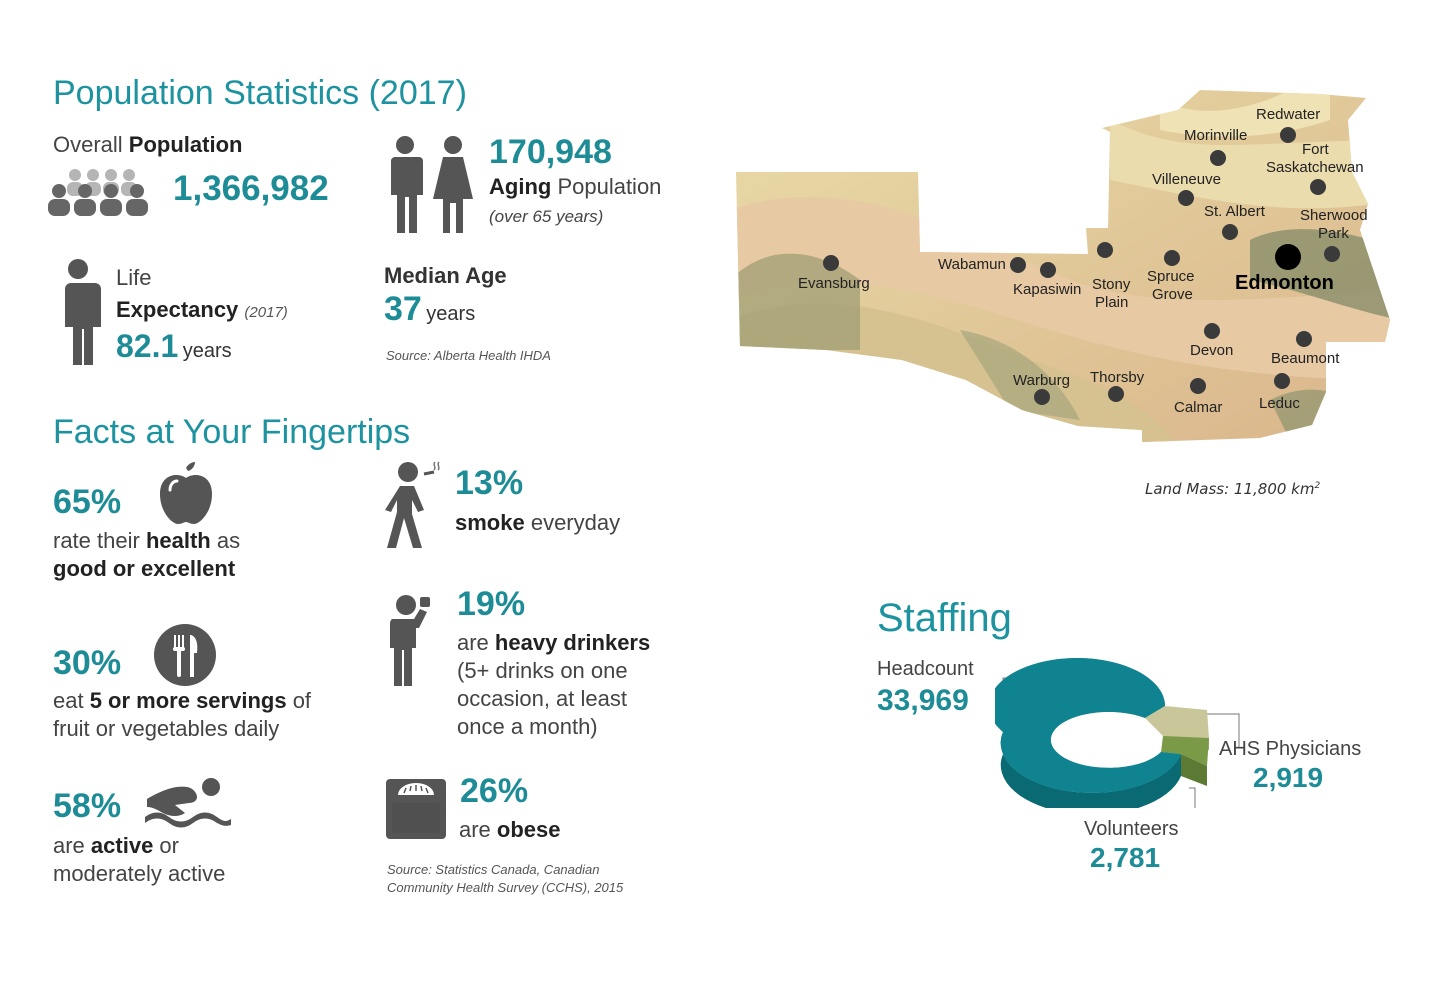 The image size is (1440, 985). Describe the element at coordinates (1117, 377) in the screenshot. I see `city-thorsby: Thorsby` at that location.